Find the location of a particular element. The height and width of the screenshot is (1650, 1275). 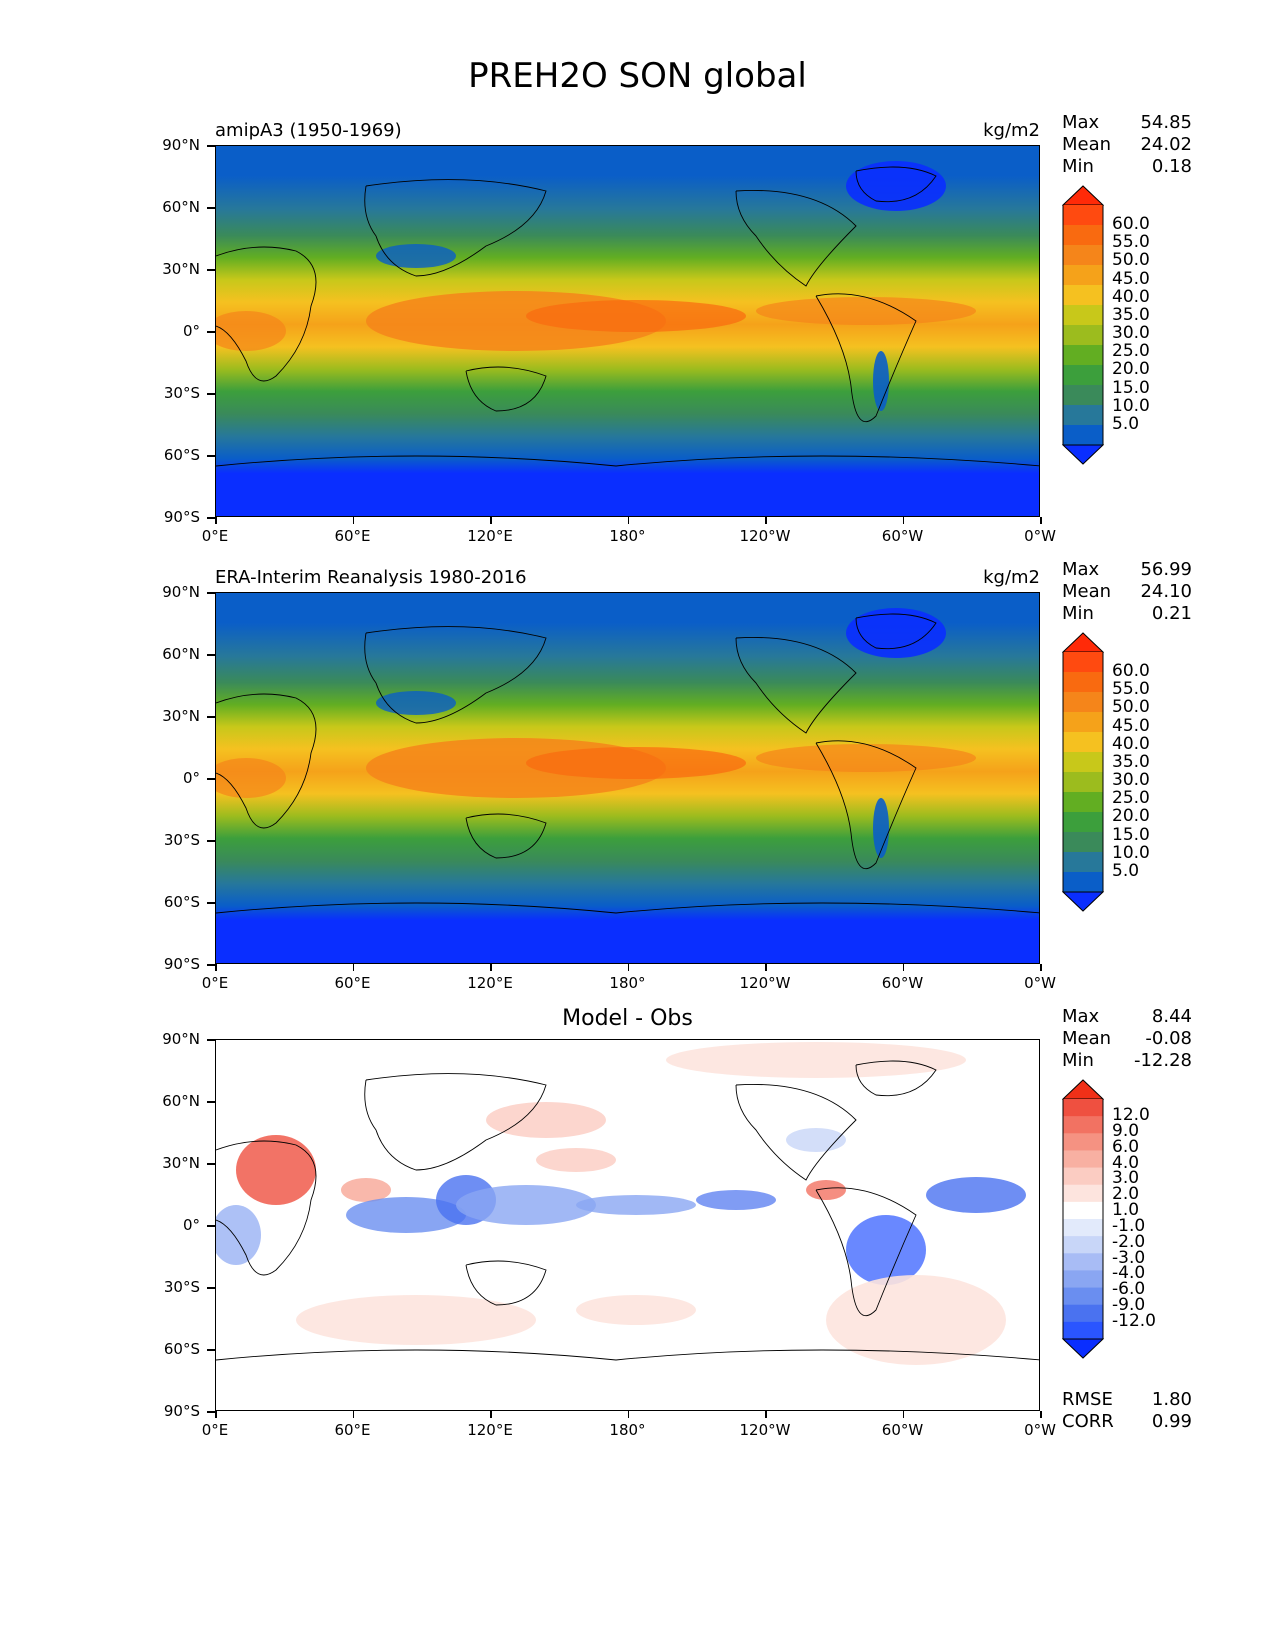

skill-scores: RMSE 1.80 CORR 0.99 is located at coordinates (1127, 1411).